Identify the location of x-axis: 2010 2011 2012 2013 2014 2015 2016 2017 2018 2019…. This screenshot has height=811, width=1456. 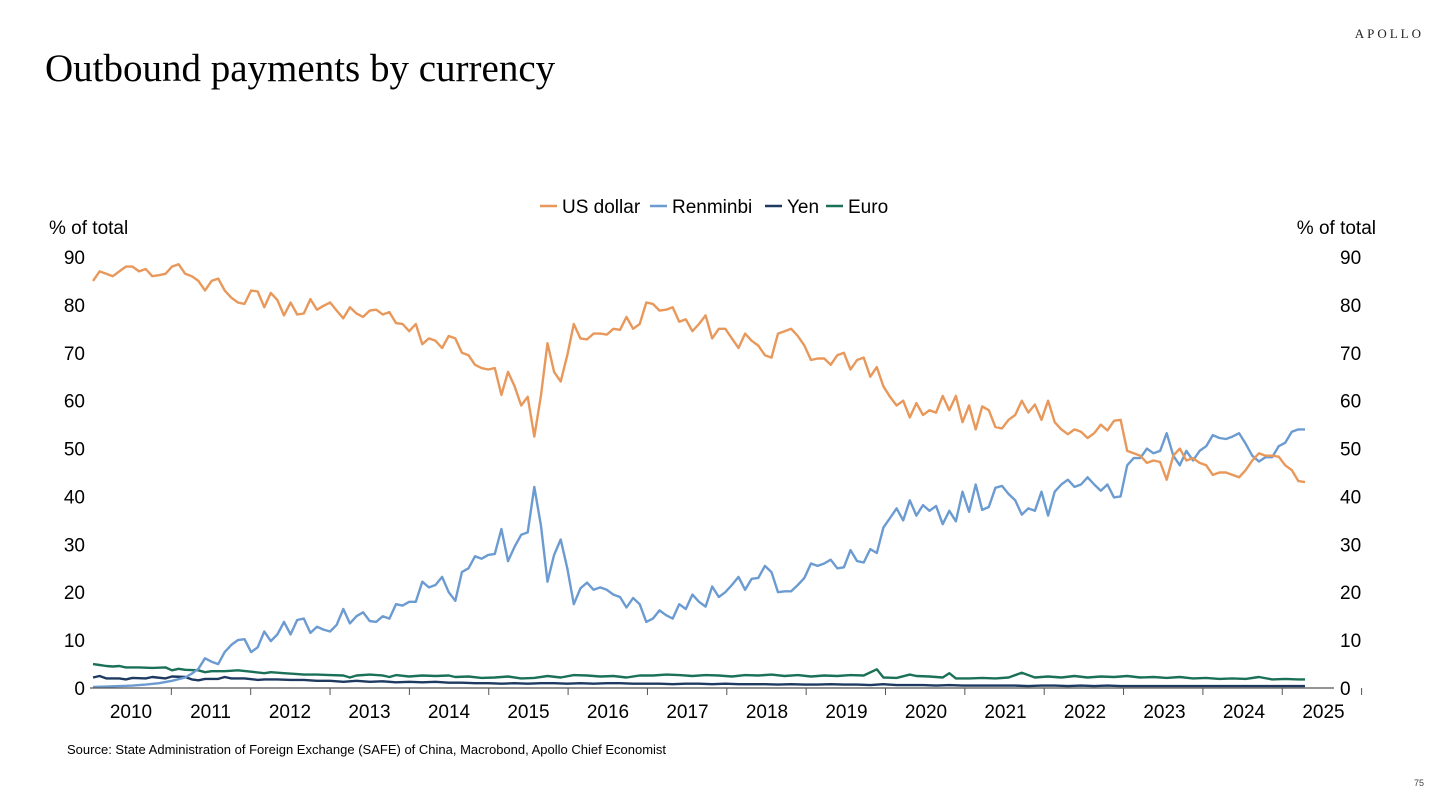
(736, 705).